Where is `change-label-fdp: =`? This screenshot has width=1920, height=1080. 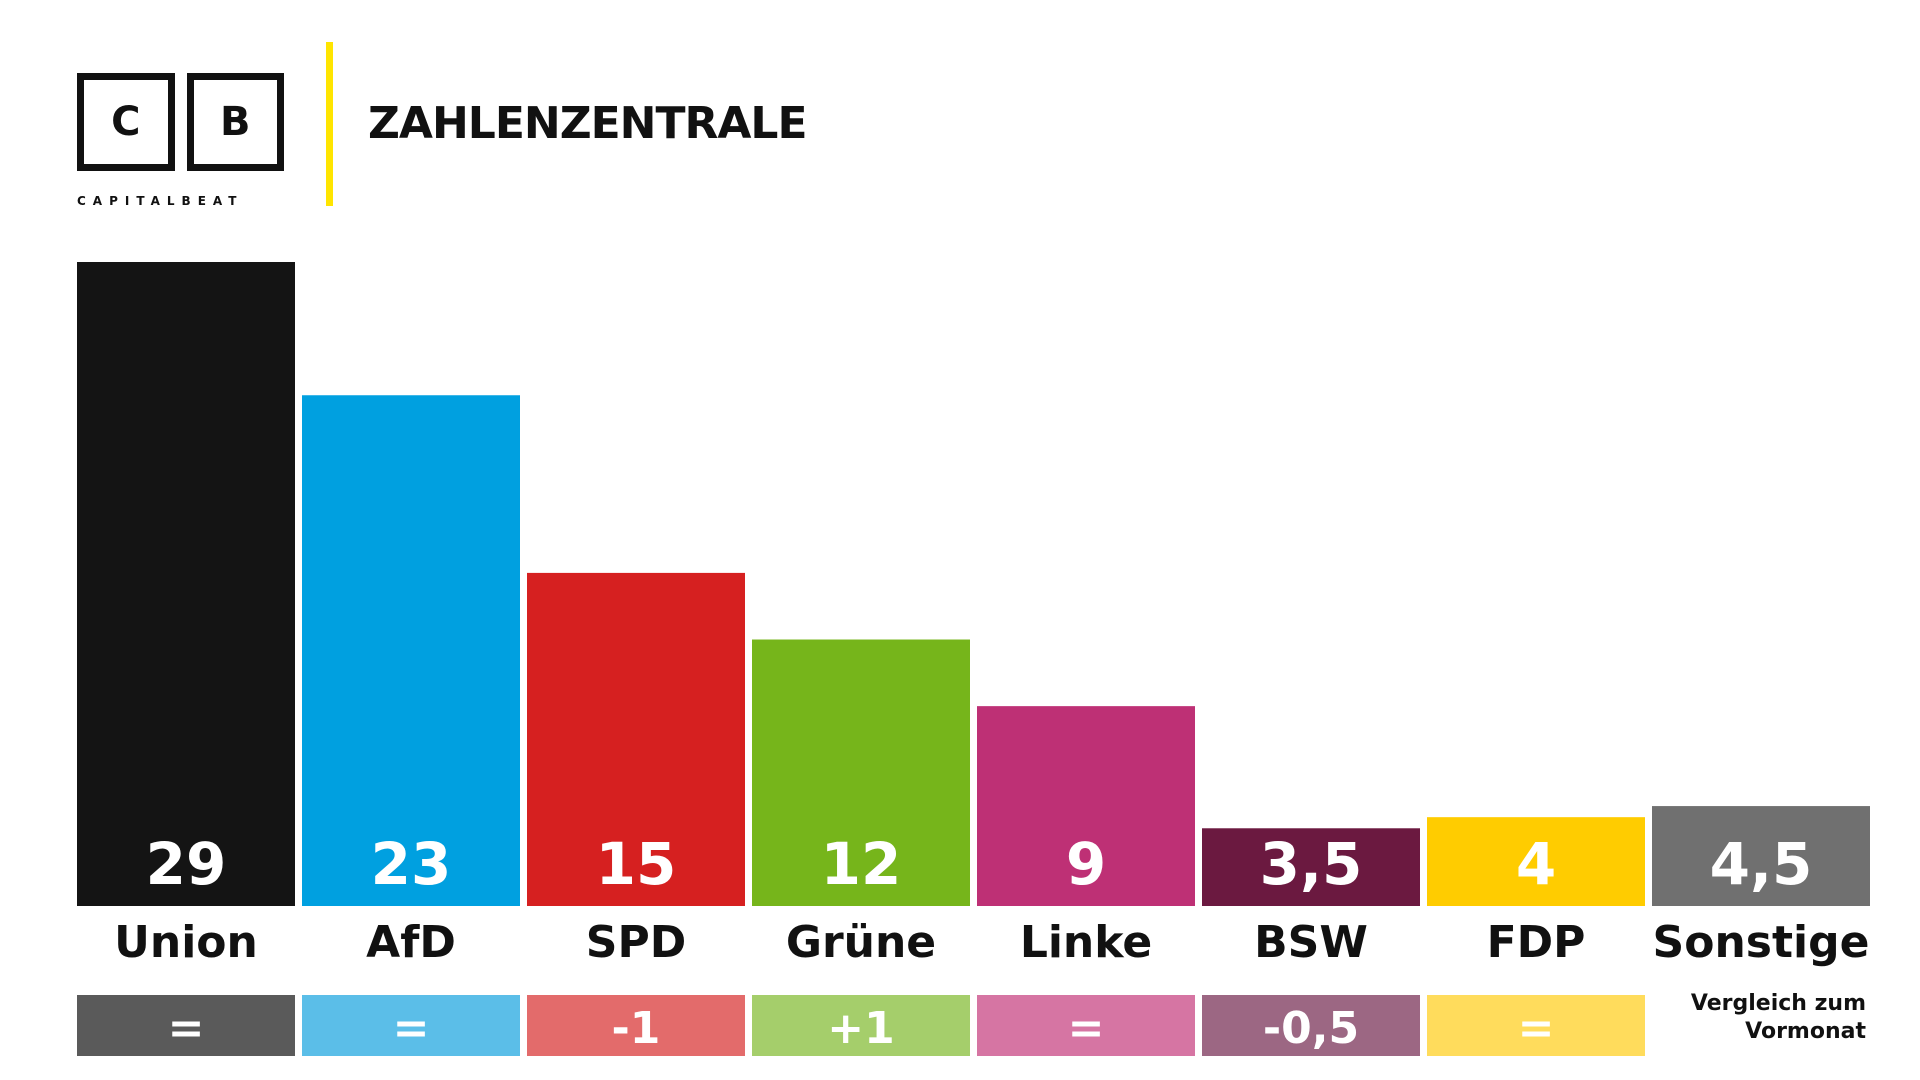 change-label-fdp: = is located at coordinates (1536, 1028).